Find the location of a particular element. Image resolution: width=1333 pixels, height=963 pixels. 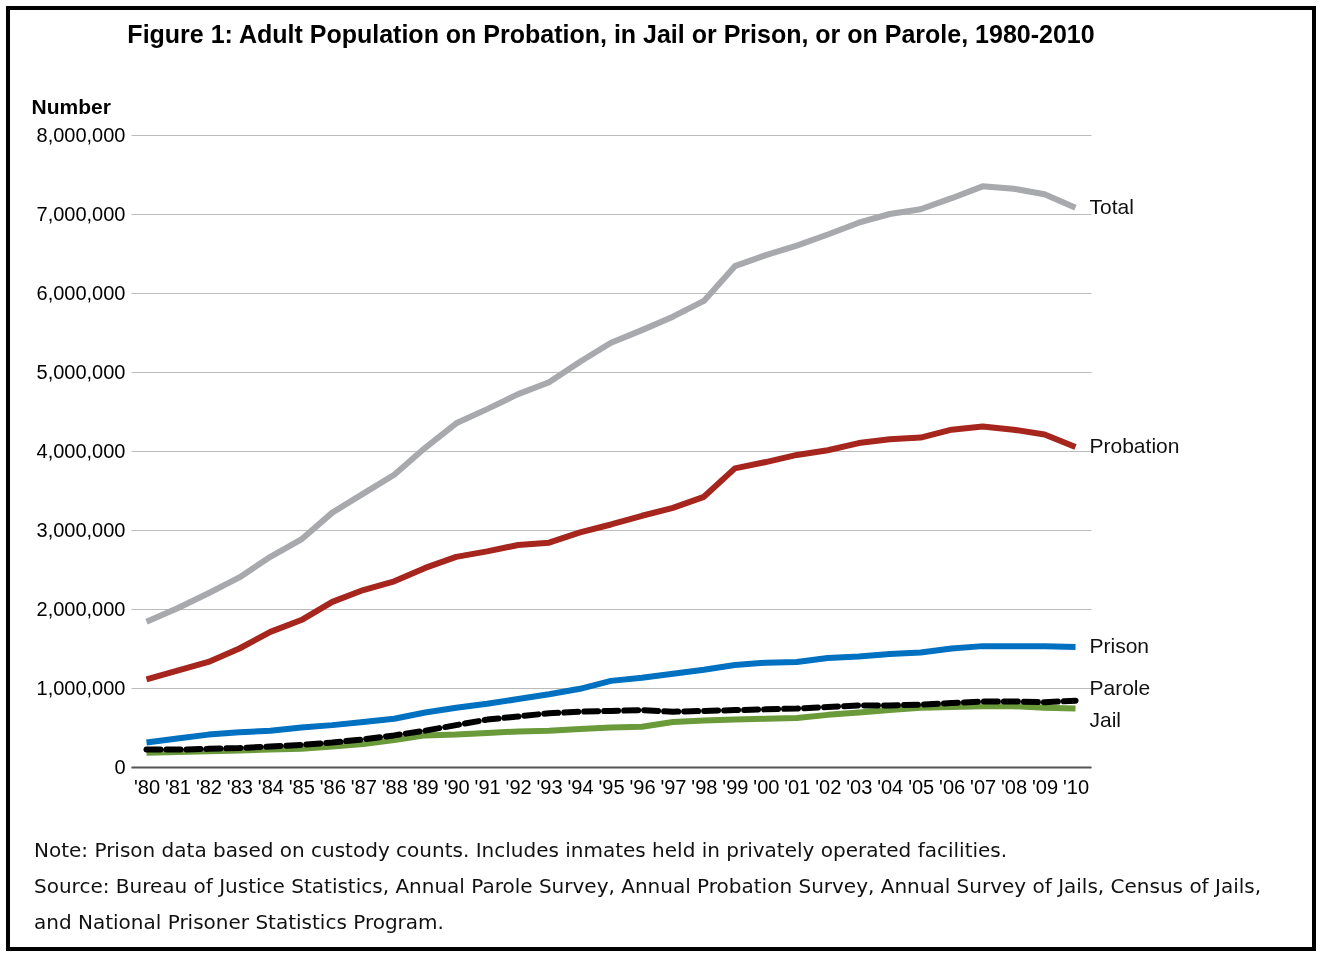

x-tick-label: '80 is located at coordinates (147, 786).